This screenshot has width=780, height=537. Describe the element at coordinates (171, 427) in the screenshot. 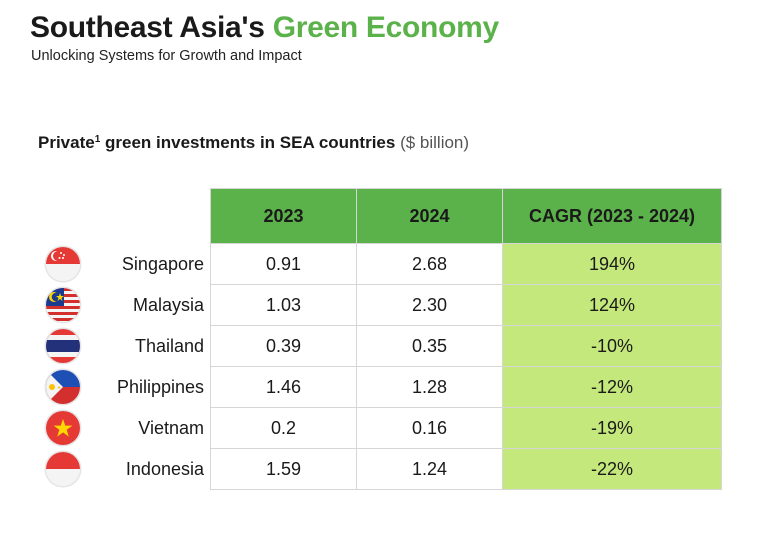

I see `country-label: Vietnam` at that location.